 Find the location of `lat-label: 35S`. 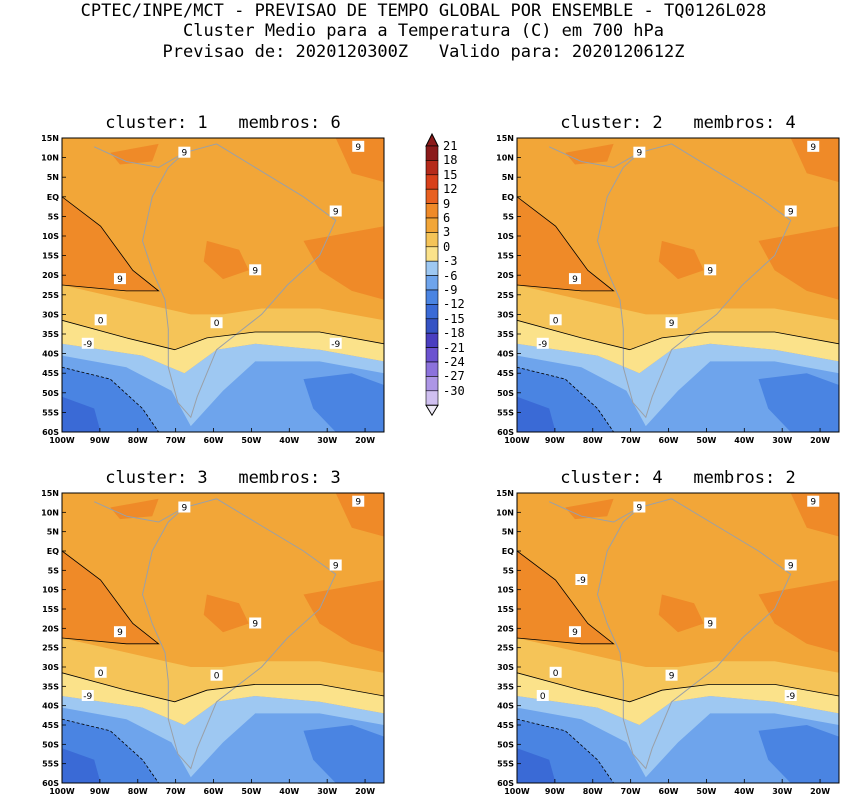

lat-label: 35S is located at coordinates (505, 334).